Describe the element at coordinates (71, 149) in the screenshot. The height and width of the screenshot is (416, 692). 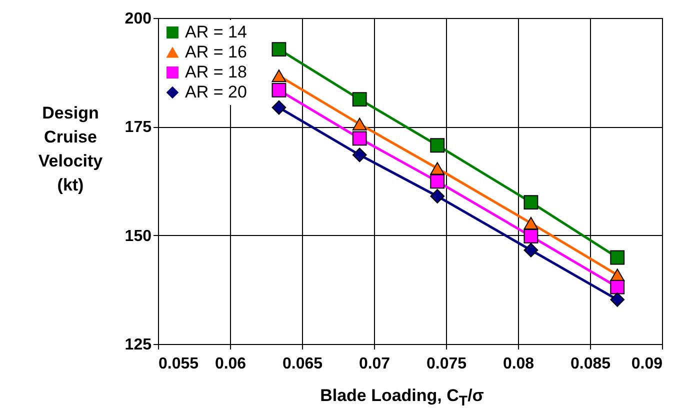
I see `y-axis-title: Design Cruise Velocity (kt)` at that location.